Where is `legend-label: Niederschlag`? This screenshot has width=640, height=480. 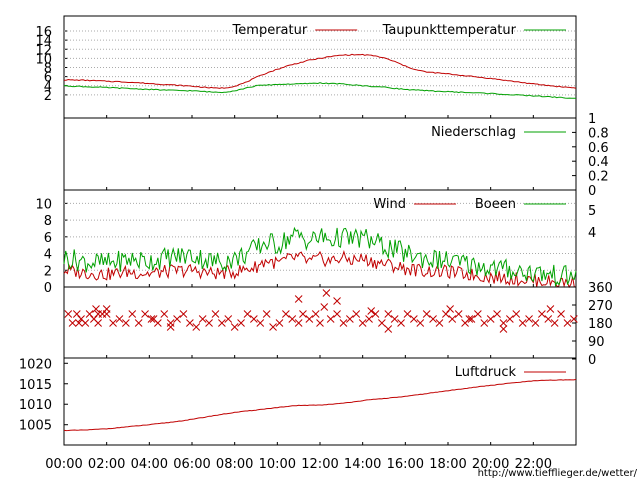 legend-label: Niederschlag is located at coordinates (473, 132).